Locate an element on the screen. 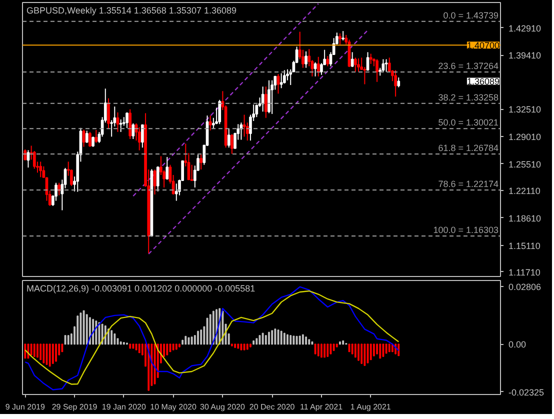 Image resolution: width=554 pixels, height=419 pixels. y-tick-label: 1.11710 is located at coordinates (524, 272).